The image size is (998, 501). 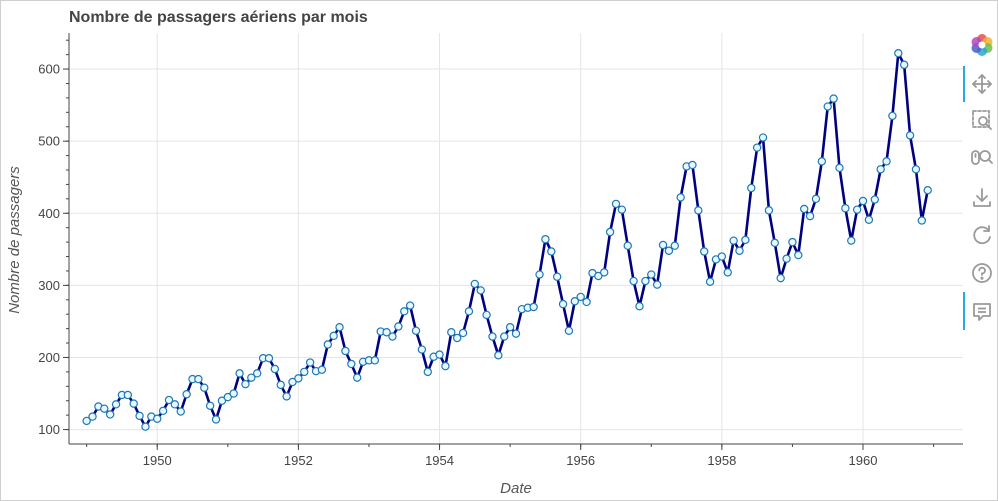 I want to click on box-zoom-icon, so click(x=982, y=120).